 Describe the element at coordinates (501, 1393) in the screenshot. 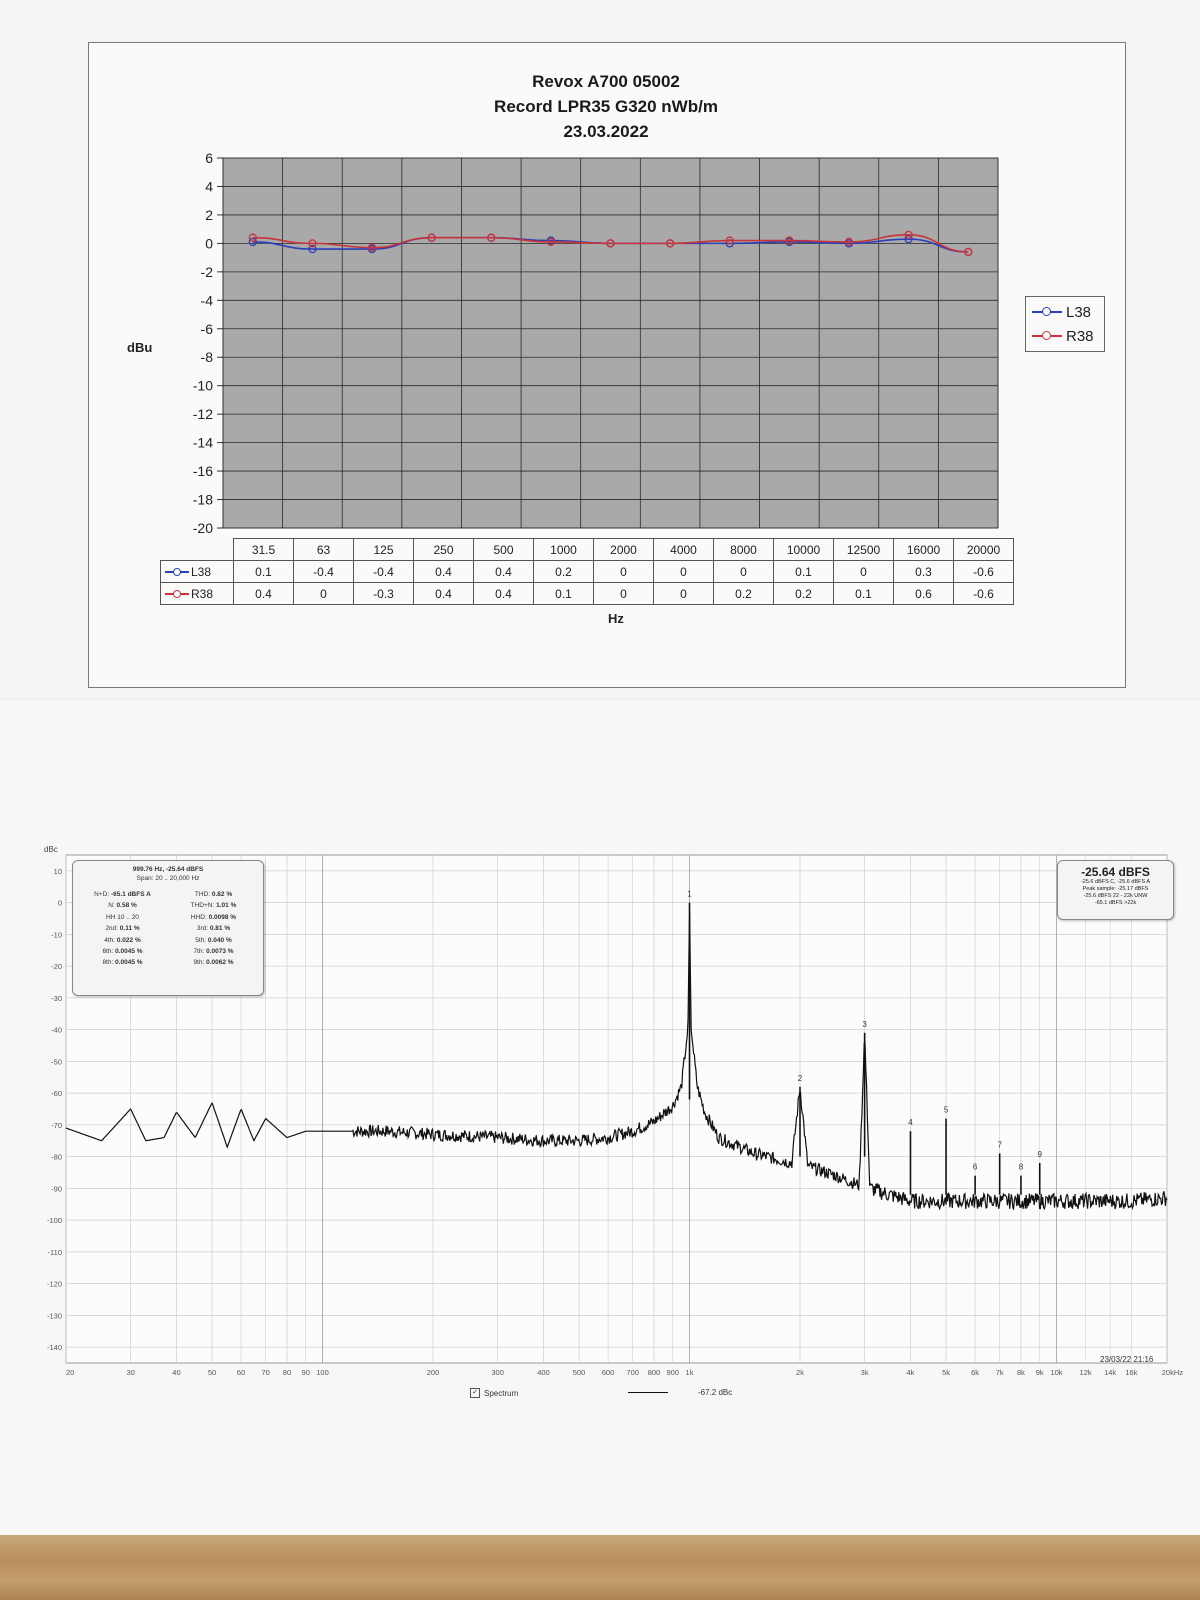

I see `spectrum-legend-label: Spectrum` at that location.